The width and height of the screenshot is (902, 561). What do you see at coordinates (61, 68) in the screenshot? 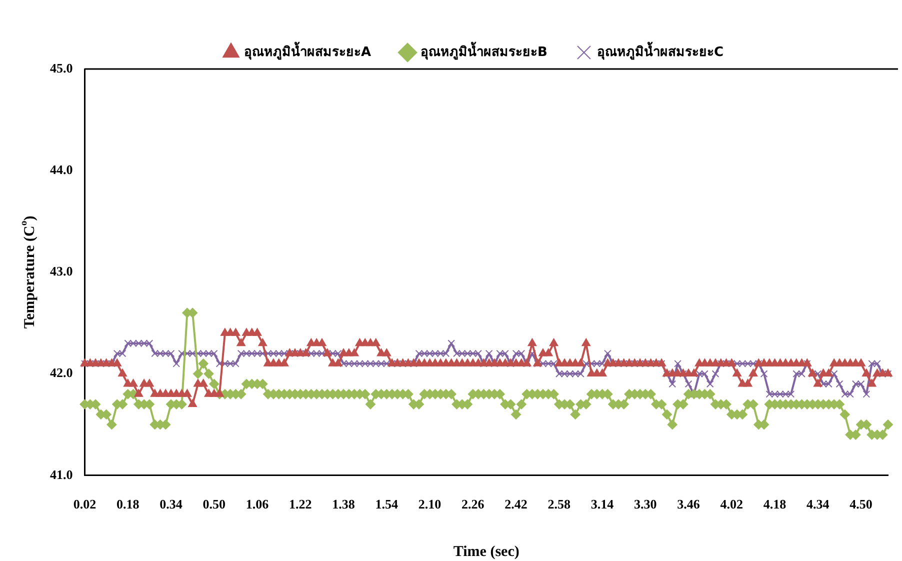
I see `y-tick-label: 45.0` at bounding box center [61, 68].